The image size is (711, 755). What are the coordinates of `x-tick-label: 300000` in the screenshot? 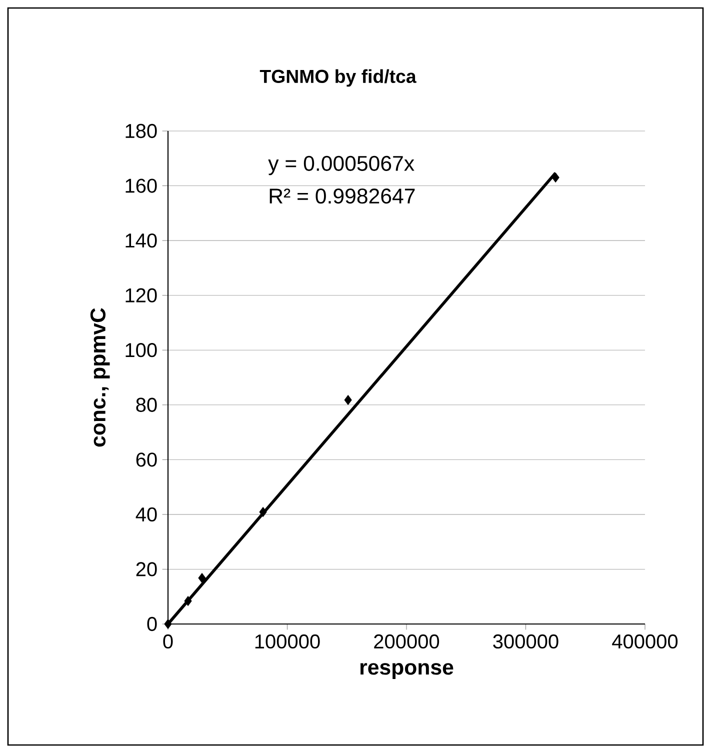 It's located at (525, 641).